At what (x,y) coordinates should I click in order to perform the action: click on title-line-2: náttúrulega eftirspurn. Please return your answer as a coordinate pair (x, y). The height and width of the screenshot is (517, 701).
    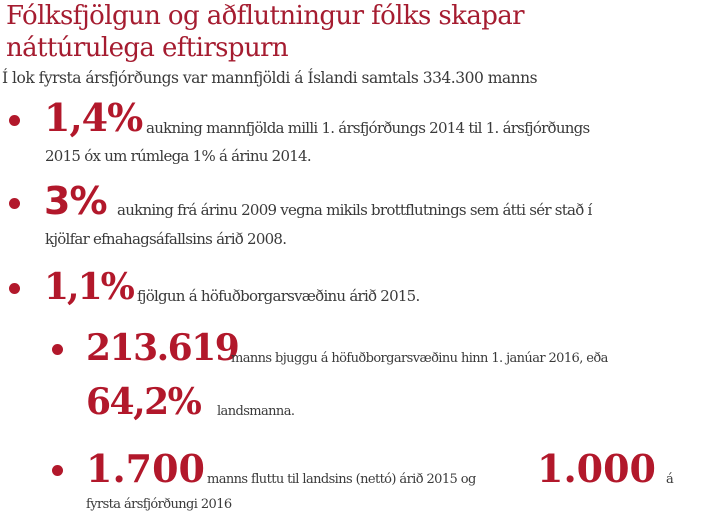
    Looking at the image, I should click on (147, 48).